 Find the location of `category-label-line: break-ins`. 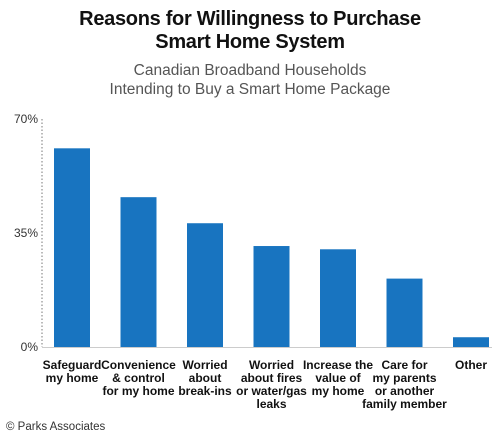

category-label-line: break-ins is located at coordinates (205, 391).